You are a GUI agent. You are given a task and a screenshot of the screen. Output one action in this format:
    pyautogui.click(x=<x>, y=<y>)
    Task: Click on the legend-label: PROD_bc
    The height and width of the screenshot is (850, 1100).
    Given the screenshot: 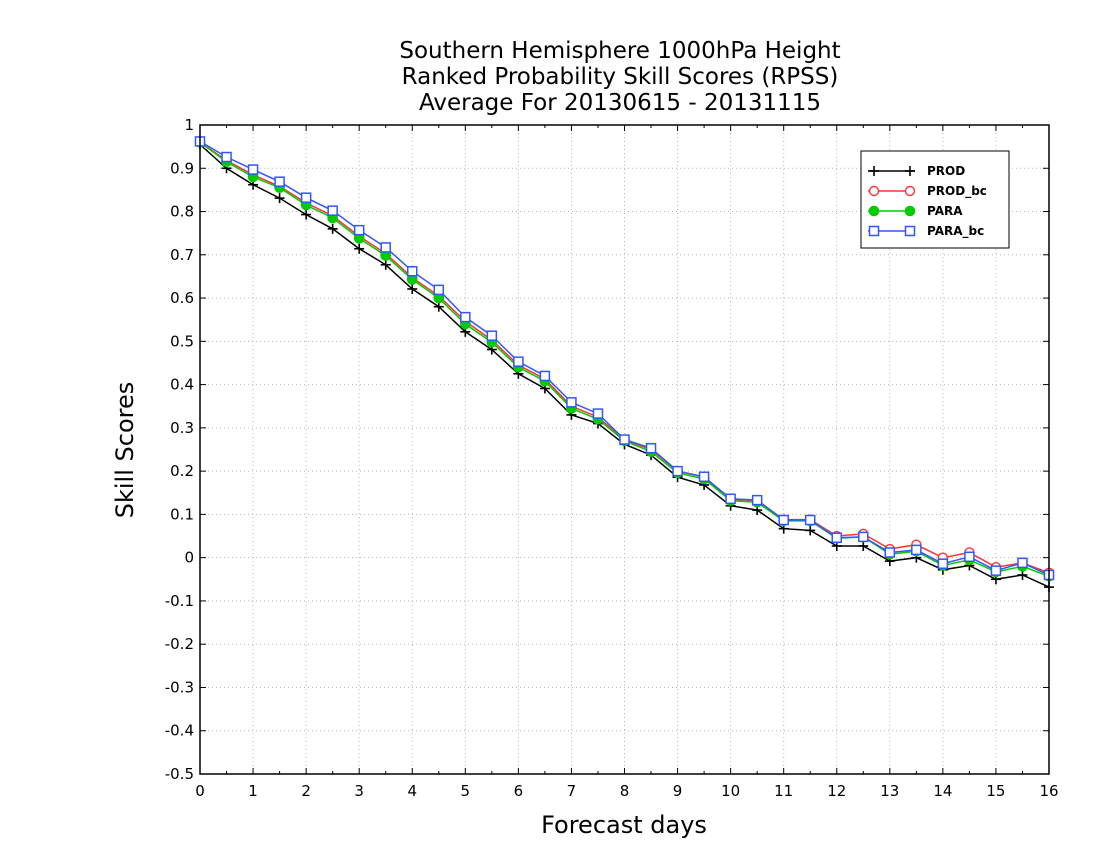 What is the action you would take?
    pyautogui.click(x=957, y=191)
    